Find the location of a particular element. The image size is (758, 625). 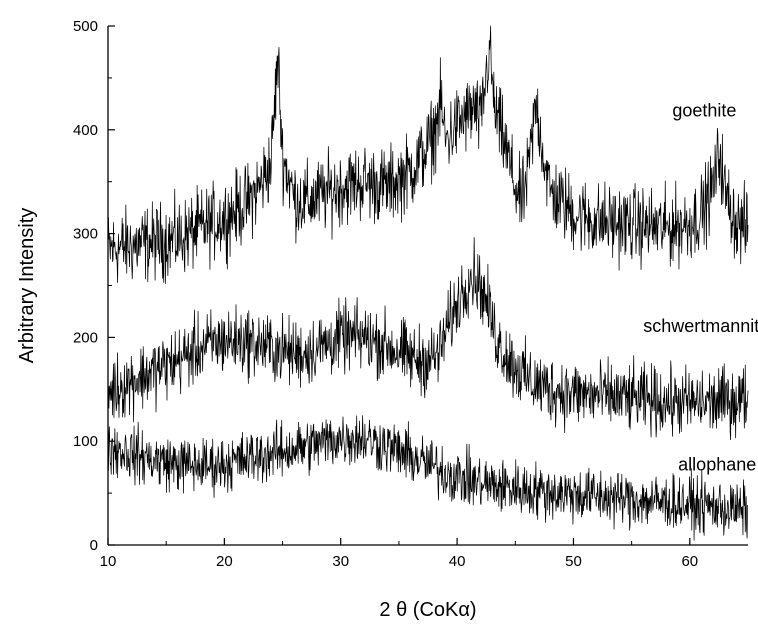

y-tick-label: 0 is located at coordinates (94, 545).